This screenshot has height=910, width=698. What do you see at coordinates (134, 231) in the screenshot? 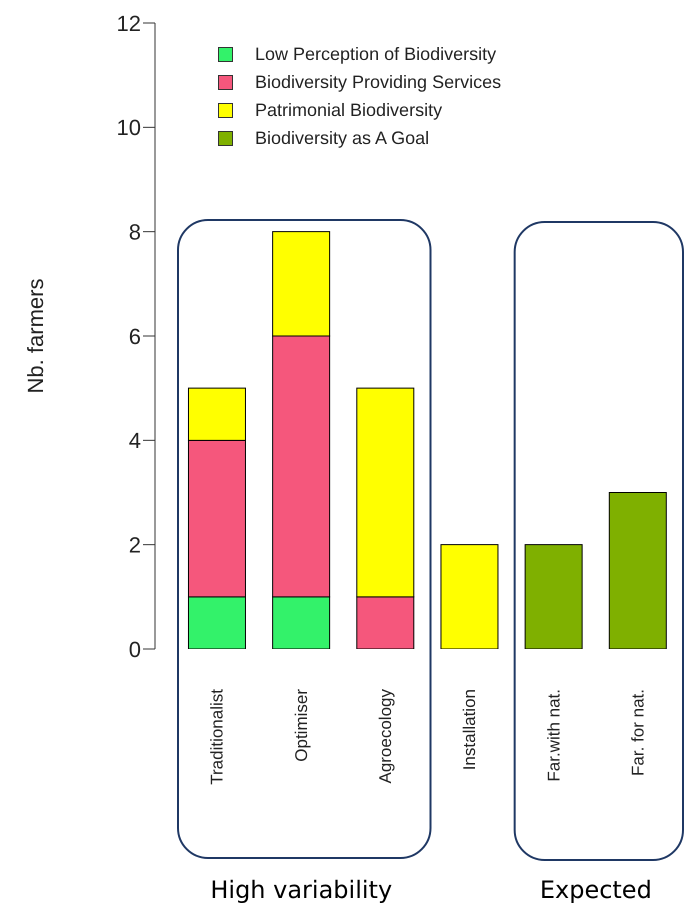
I see `y-tick-label: 8` at bounding box center [134, 231].